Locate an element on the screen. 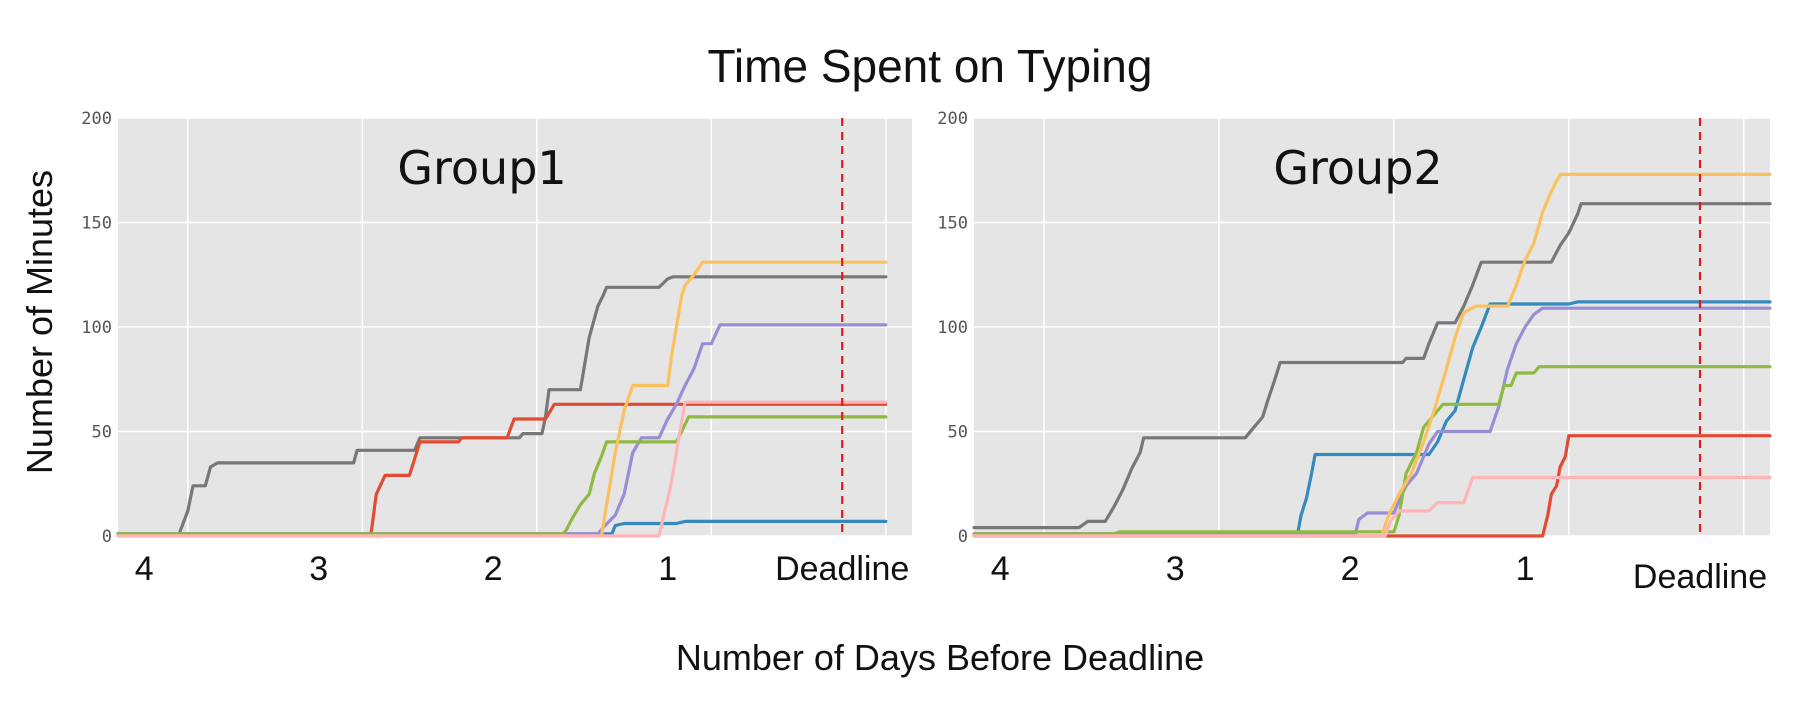 The image size is (1818, 712). series-line-green is located at coordinates (502, 475).